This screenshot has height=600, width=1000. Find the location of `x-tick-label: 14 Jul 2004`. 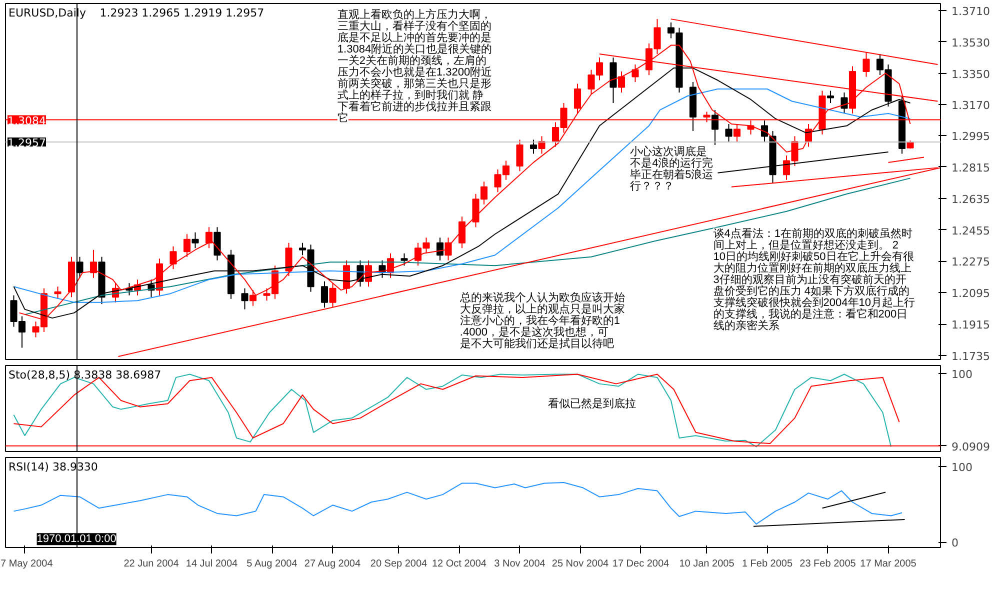

x-tick-label: 14 Jul 2004 is located at coordinates (212, 564).